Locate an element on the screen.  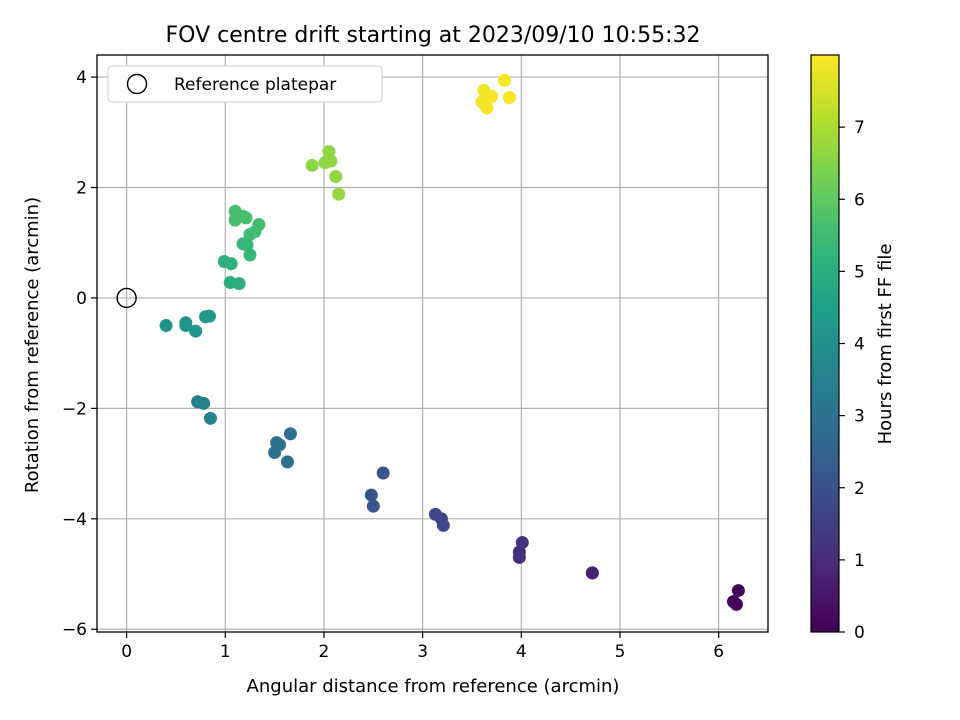
colorbar-tick-label: 4 is located at coordinates (859, 345).